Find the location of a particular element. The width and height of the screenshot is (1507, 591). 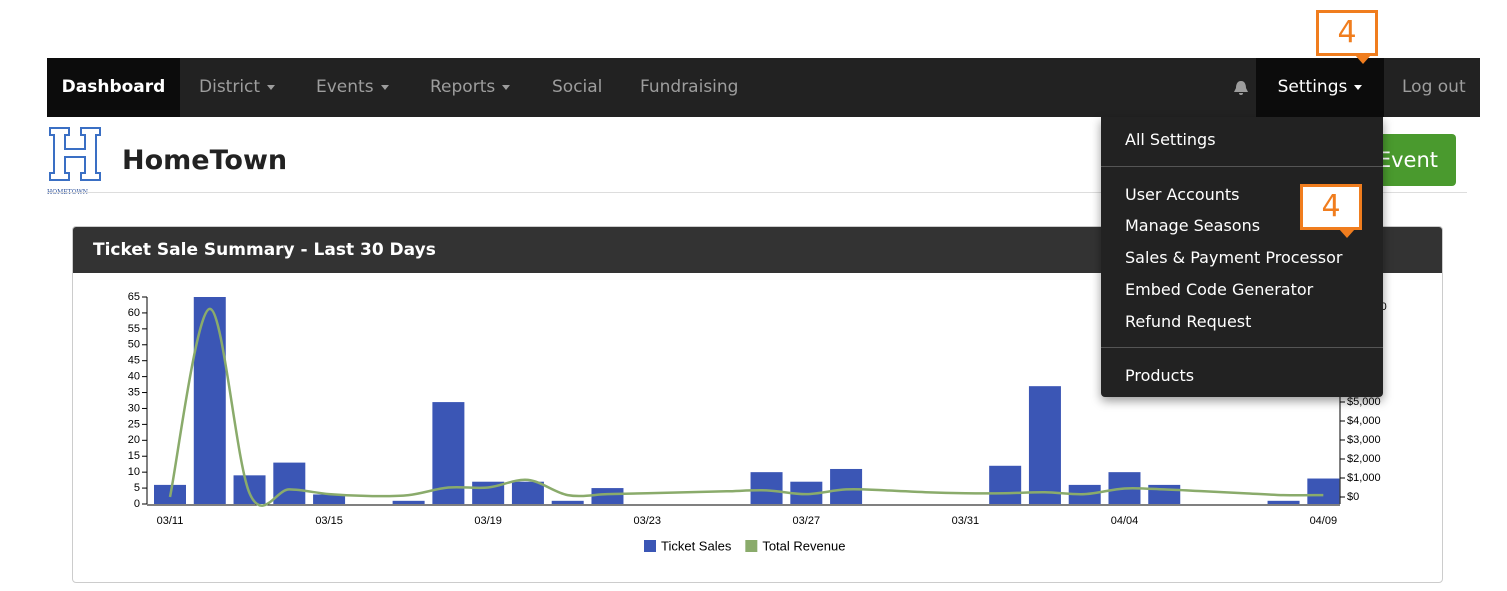

y2-tick-label: $0 is located at coordinates (1353, 497).